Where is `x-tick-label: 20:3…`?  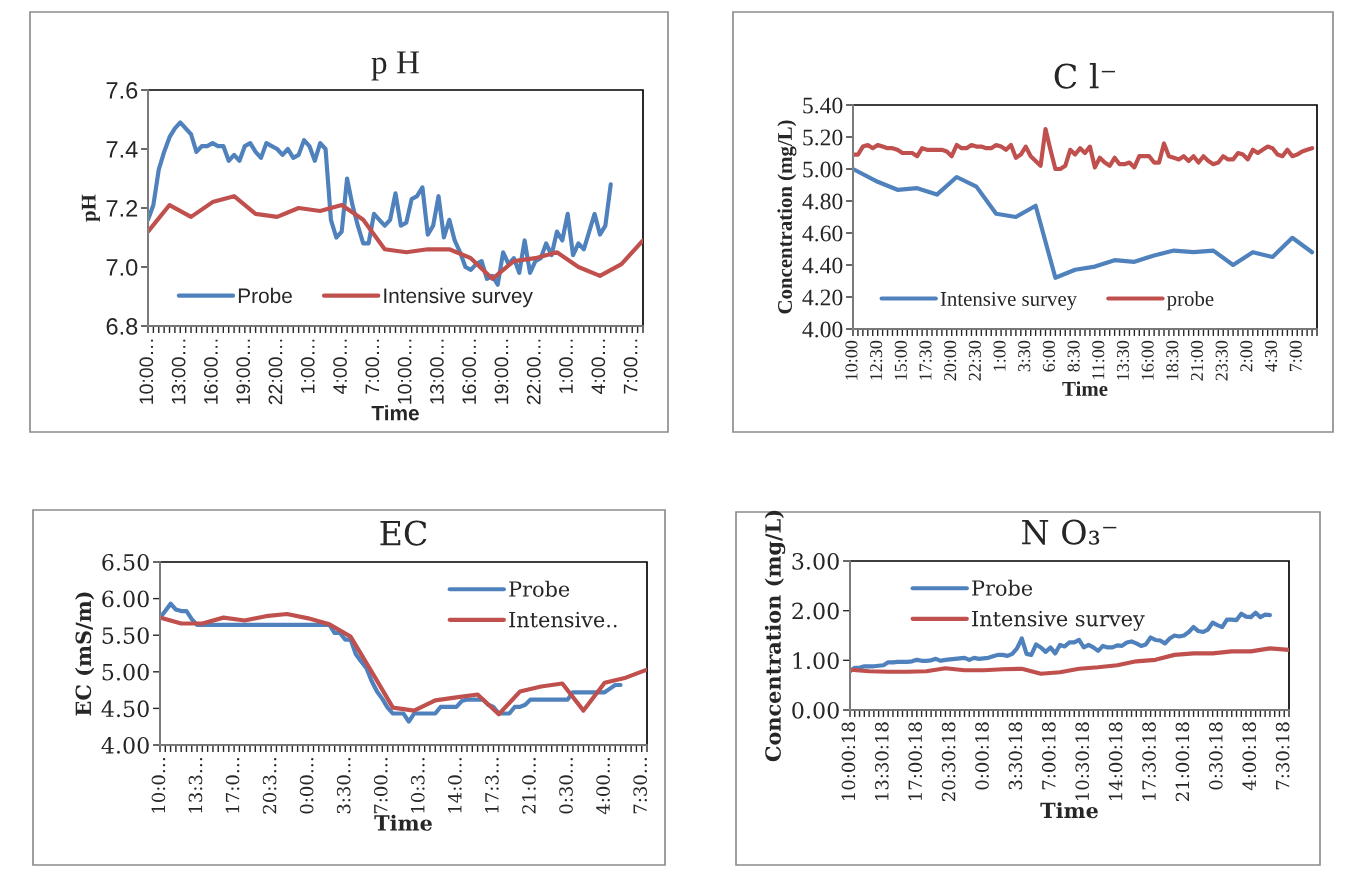 x-tick-label: 20:3… is located at coordinates (269, 785).